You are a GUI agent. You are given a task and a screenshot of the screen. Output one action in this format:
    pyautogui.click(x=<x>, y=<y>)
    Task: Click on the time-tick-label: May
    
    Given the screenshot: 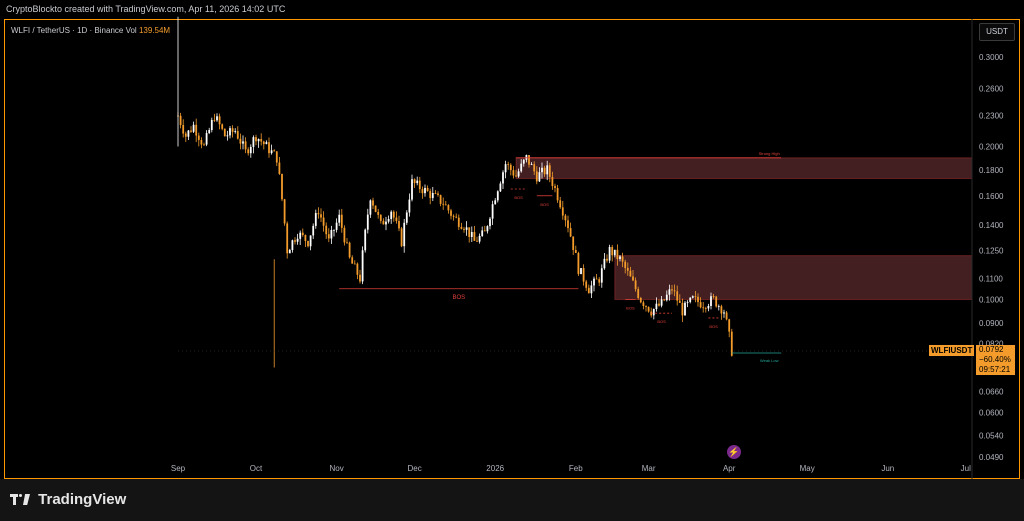 What is the action you would take?
    pyautogui.click(x=807, y=468)
    